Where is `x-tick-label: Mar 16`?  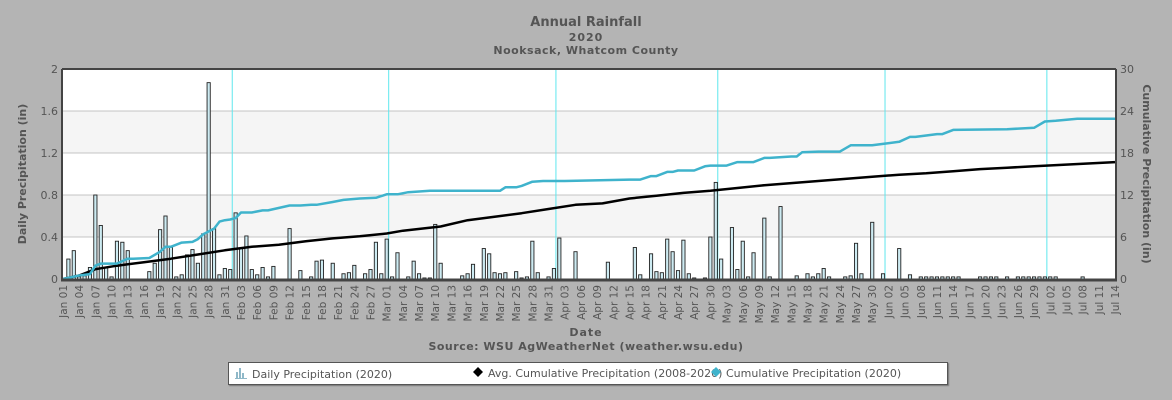
x-tick-label: Mar 16 is located at coordinates (469, 303).